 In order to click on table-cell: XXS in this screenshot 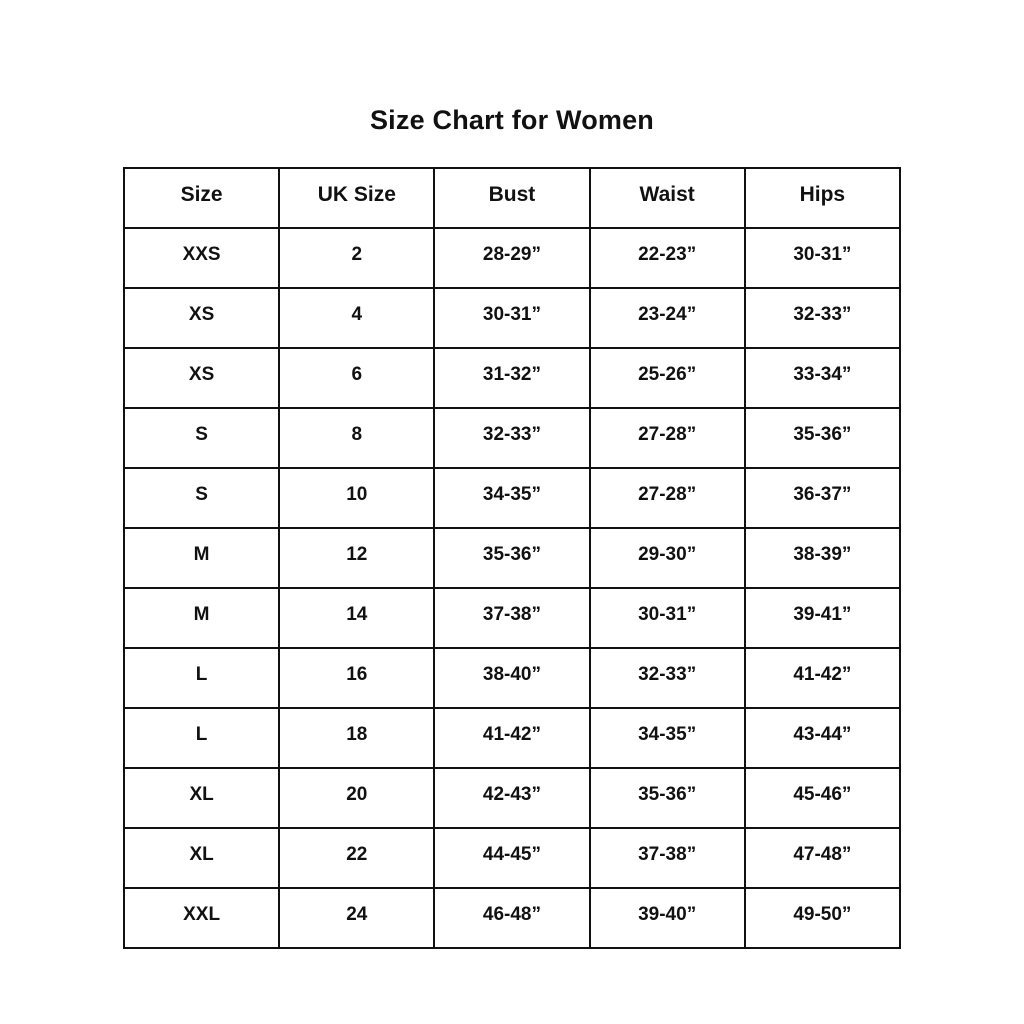, I will do `click(201, 258)`.